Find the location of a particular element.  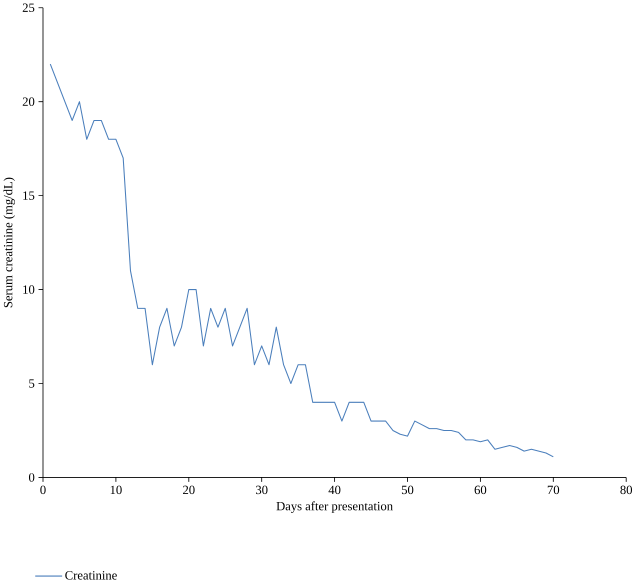

x-tick-label: 0 is located at coordinates (43, 490).